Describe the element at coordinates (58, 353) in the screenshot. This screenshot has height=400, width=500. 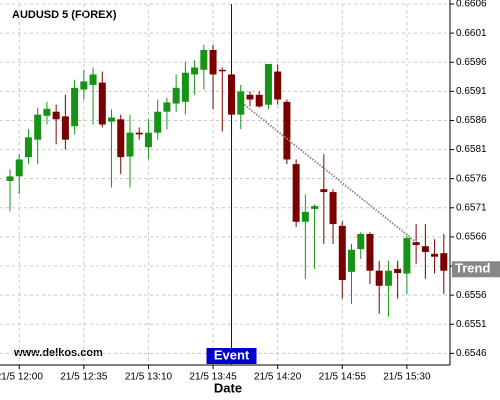
I see `watermark: www.delkos.com` at that location.